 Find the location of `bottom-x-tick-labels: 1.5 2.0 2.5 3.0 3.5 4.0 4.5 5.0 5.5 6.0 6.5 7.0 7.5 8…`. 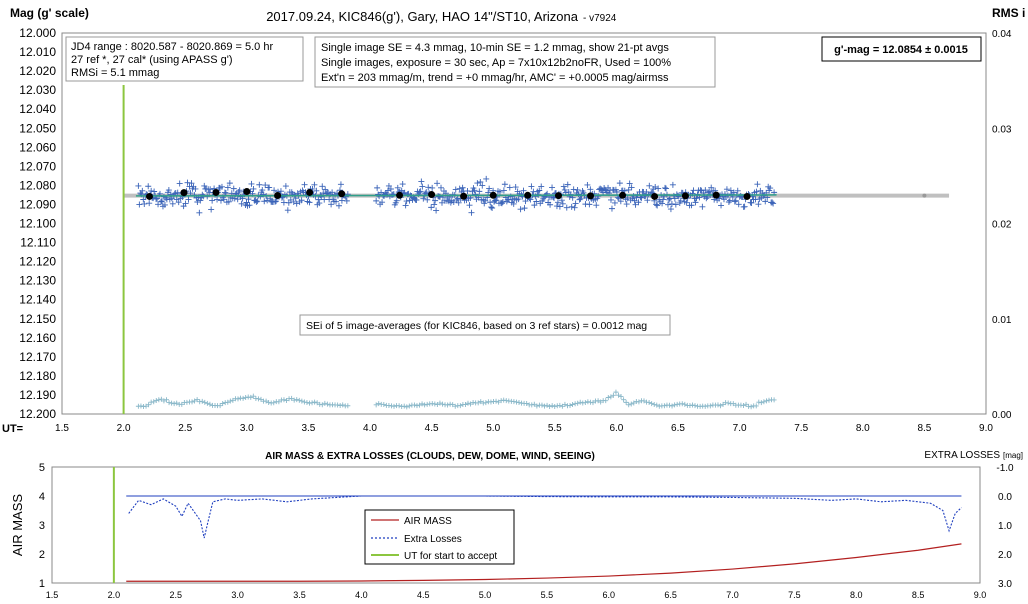

bottom-x-tick-labels: 1.5 2.0 2.5 3.0 3.5 4.0 4.5 5.0 5.5 6.0 6.5 7.0 7.5 8… is located at coordinates (516, 595).